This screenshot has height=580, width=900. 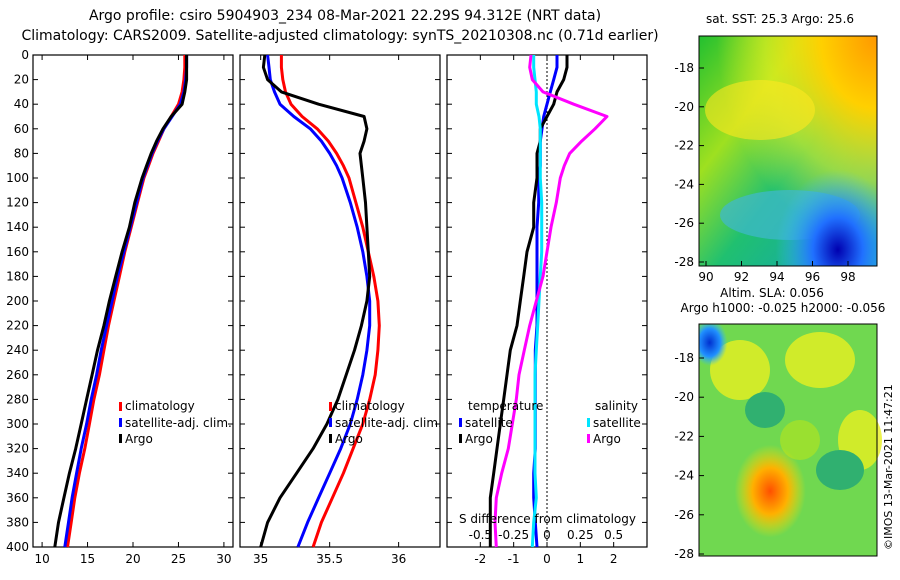 What do you see at coordinates (581, 559) in the screenshot?
I see `x-tick-label: 1` at bounding box center [581, 559].